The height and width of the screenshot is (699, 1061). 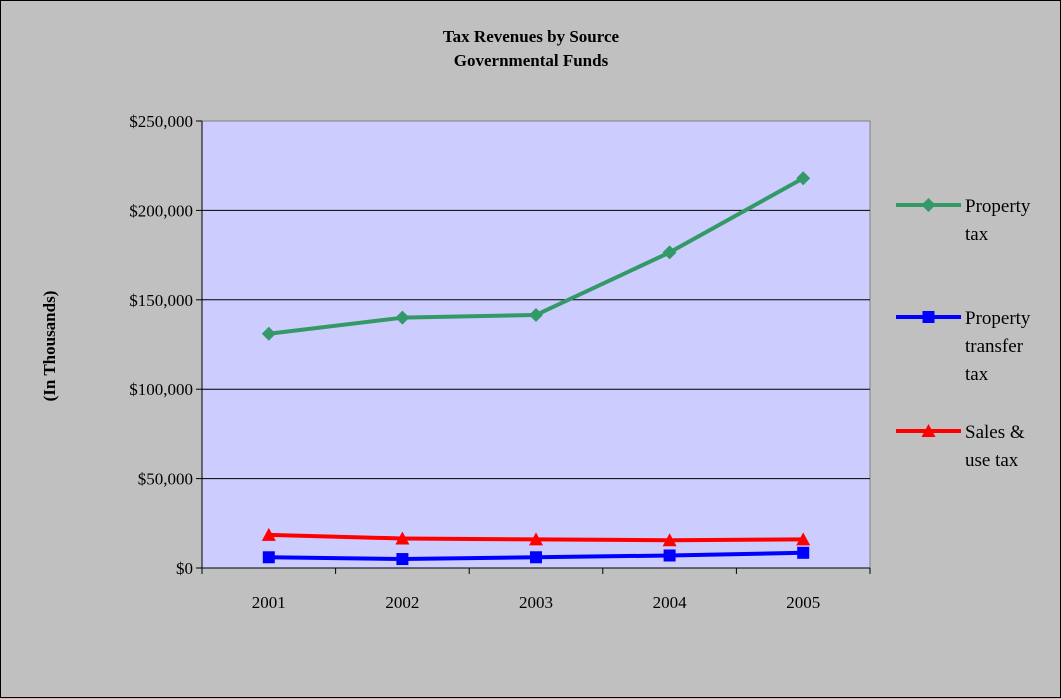 I want to click on x-tick-label: 2004, so click(x=670, y=602).